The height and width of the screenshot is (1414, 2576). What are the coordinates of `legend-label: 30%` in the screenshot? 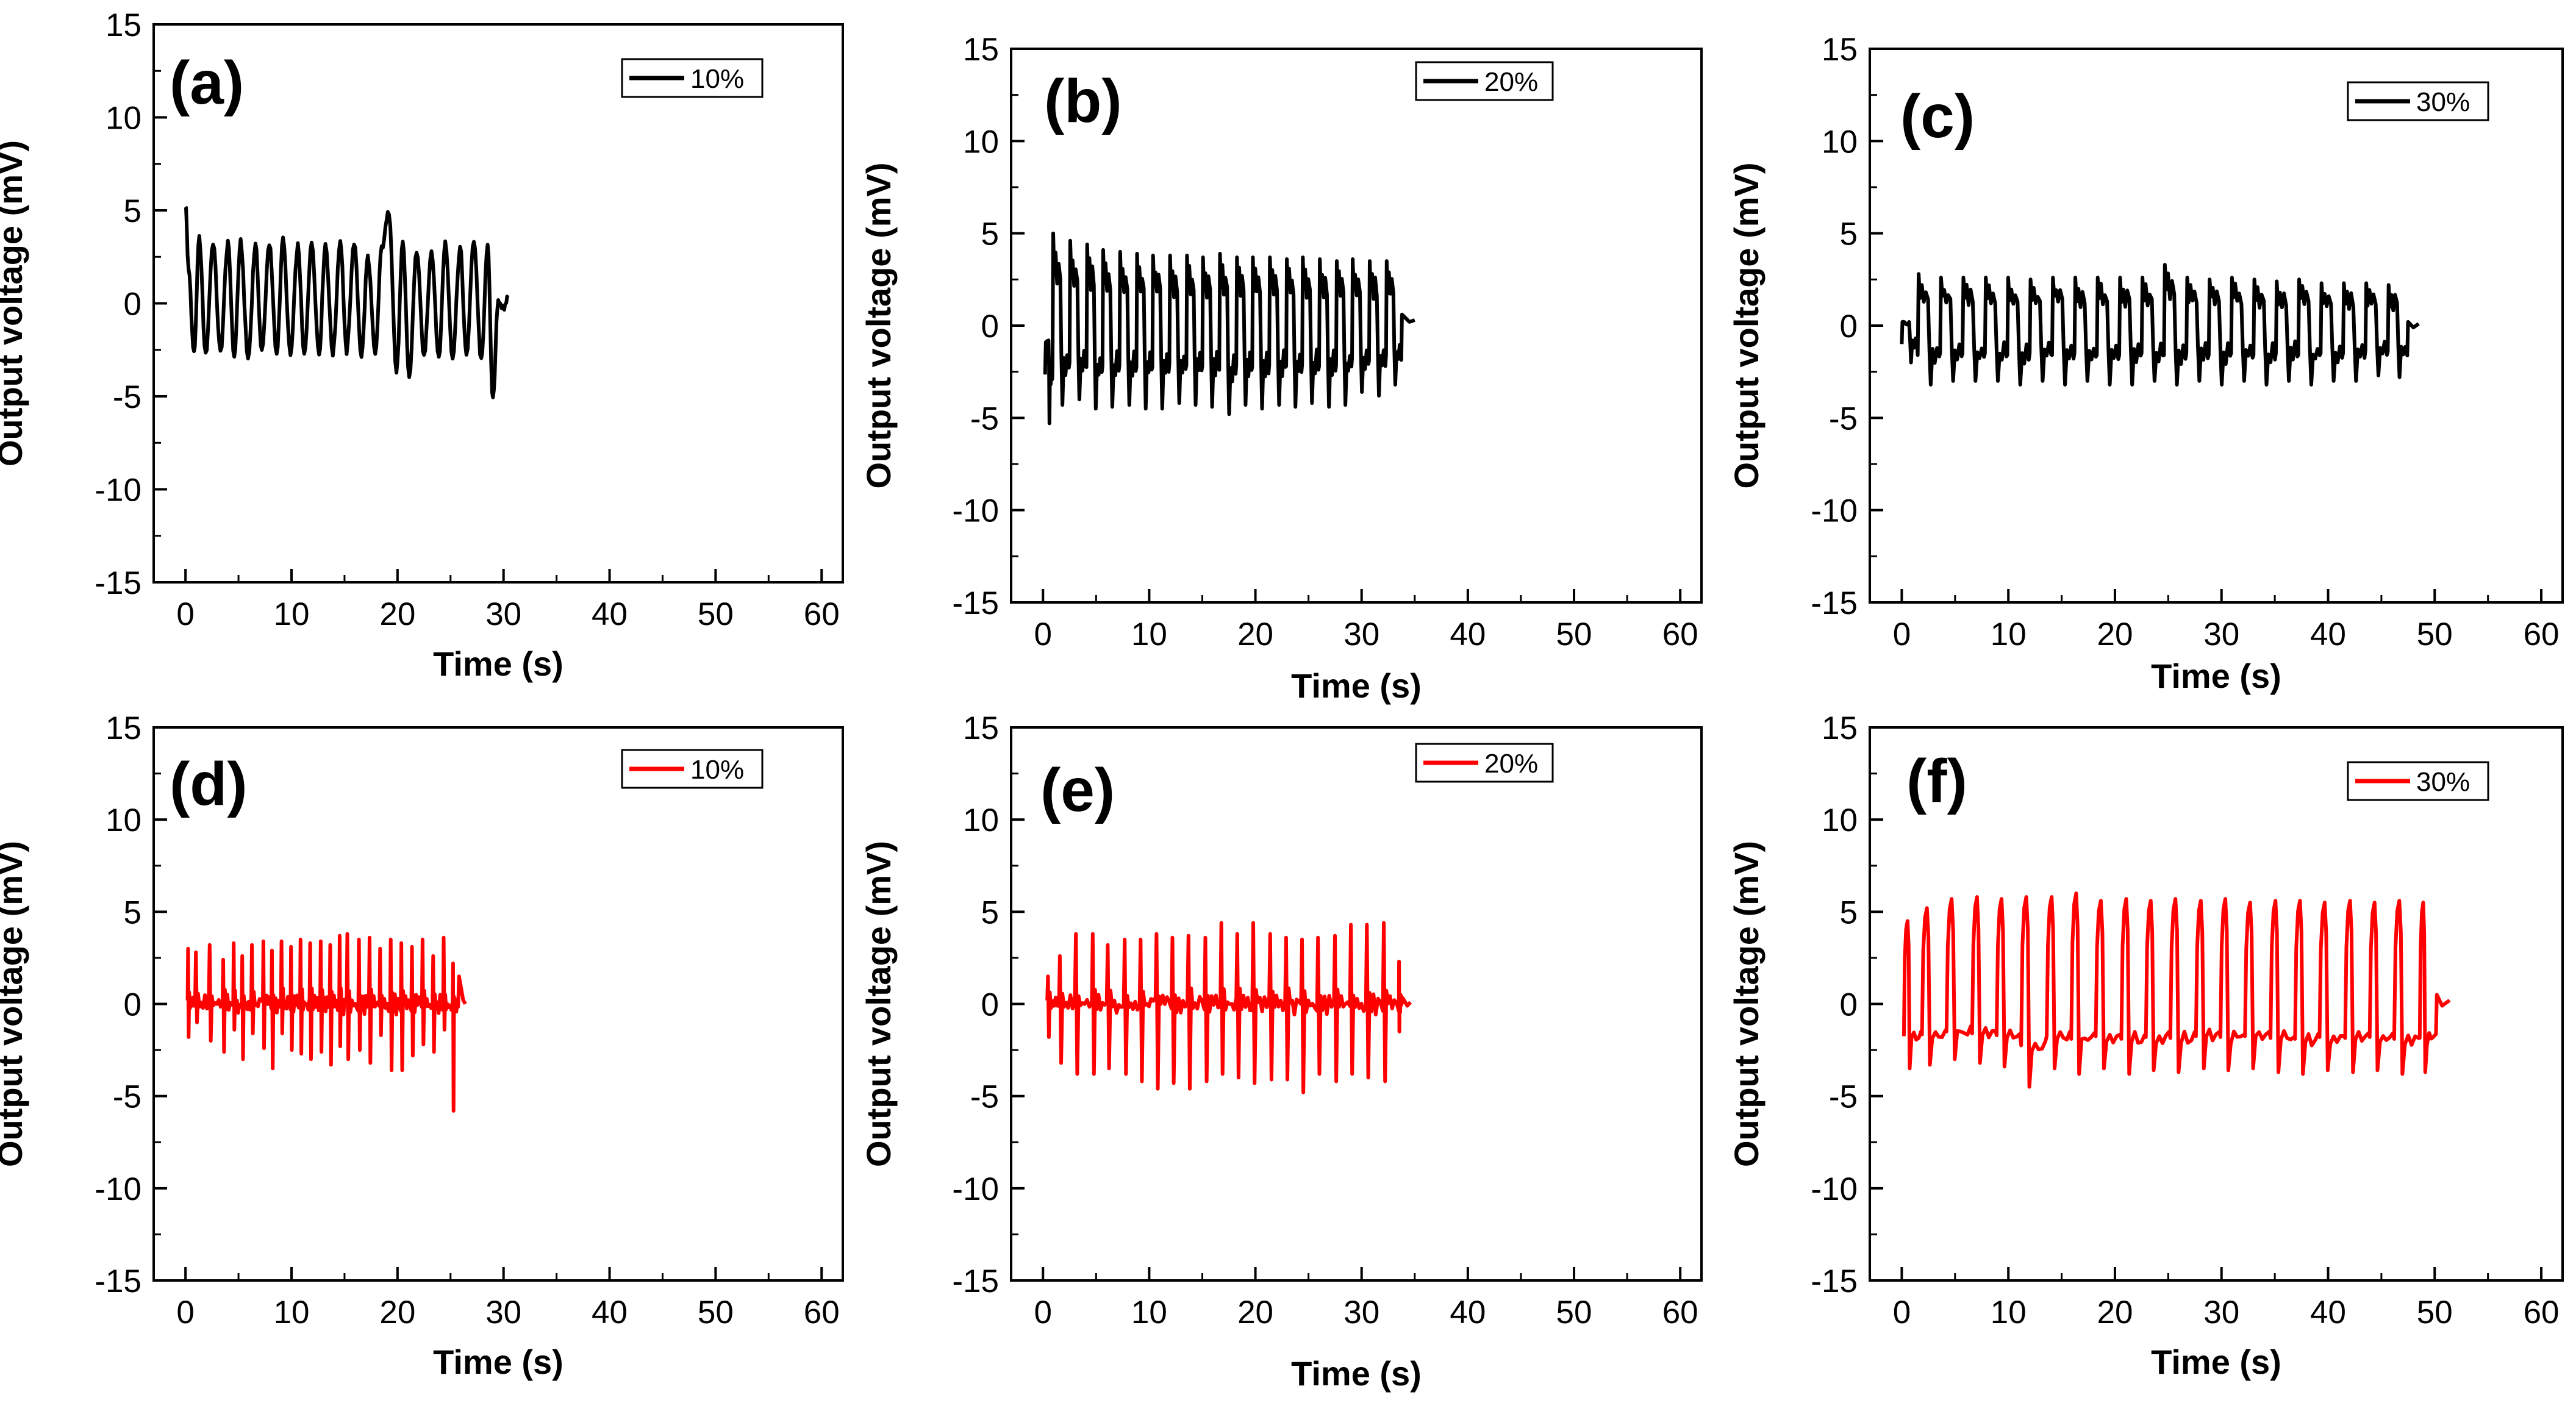 It's located at (2443, 782).